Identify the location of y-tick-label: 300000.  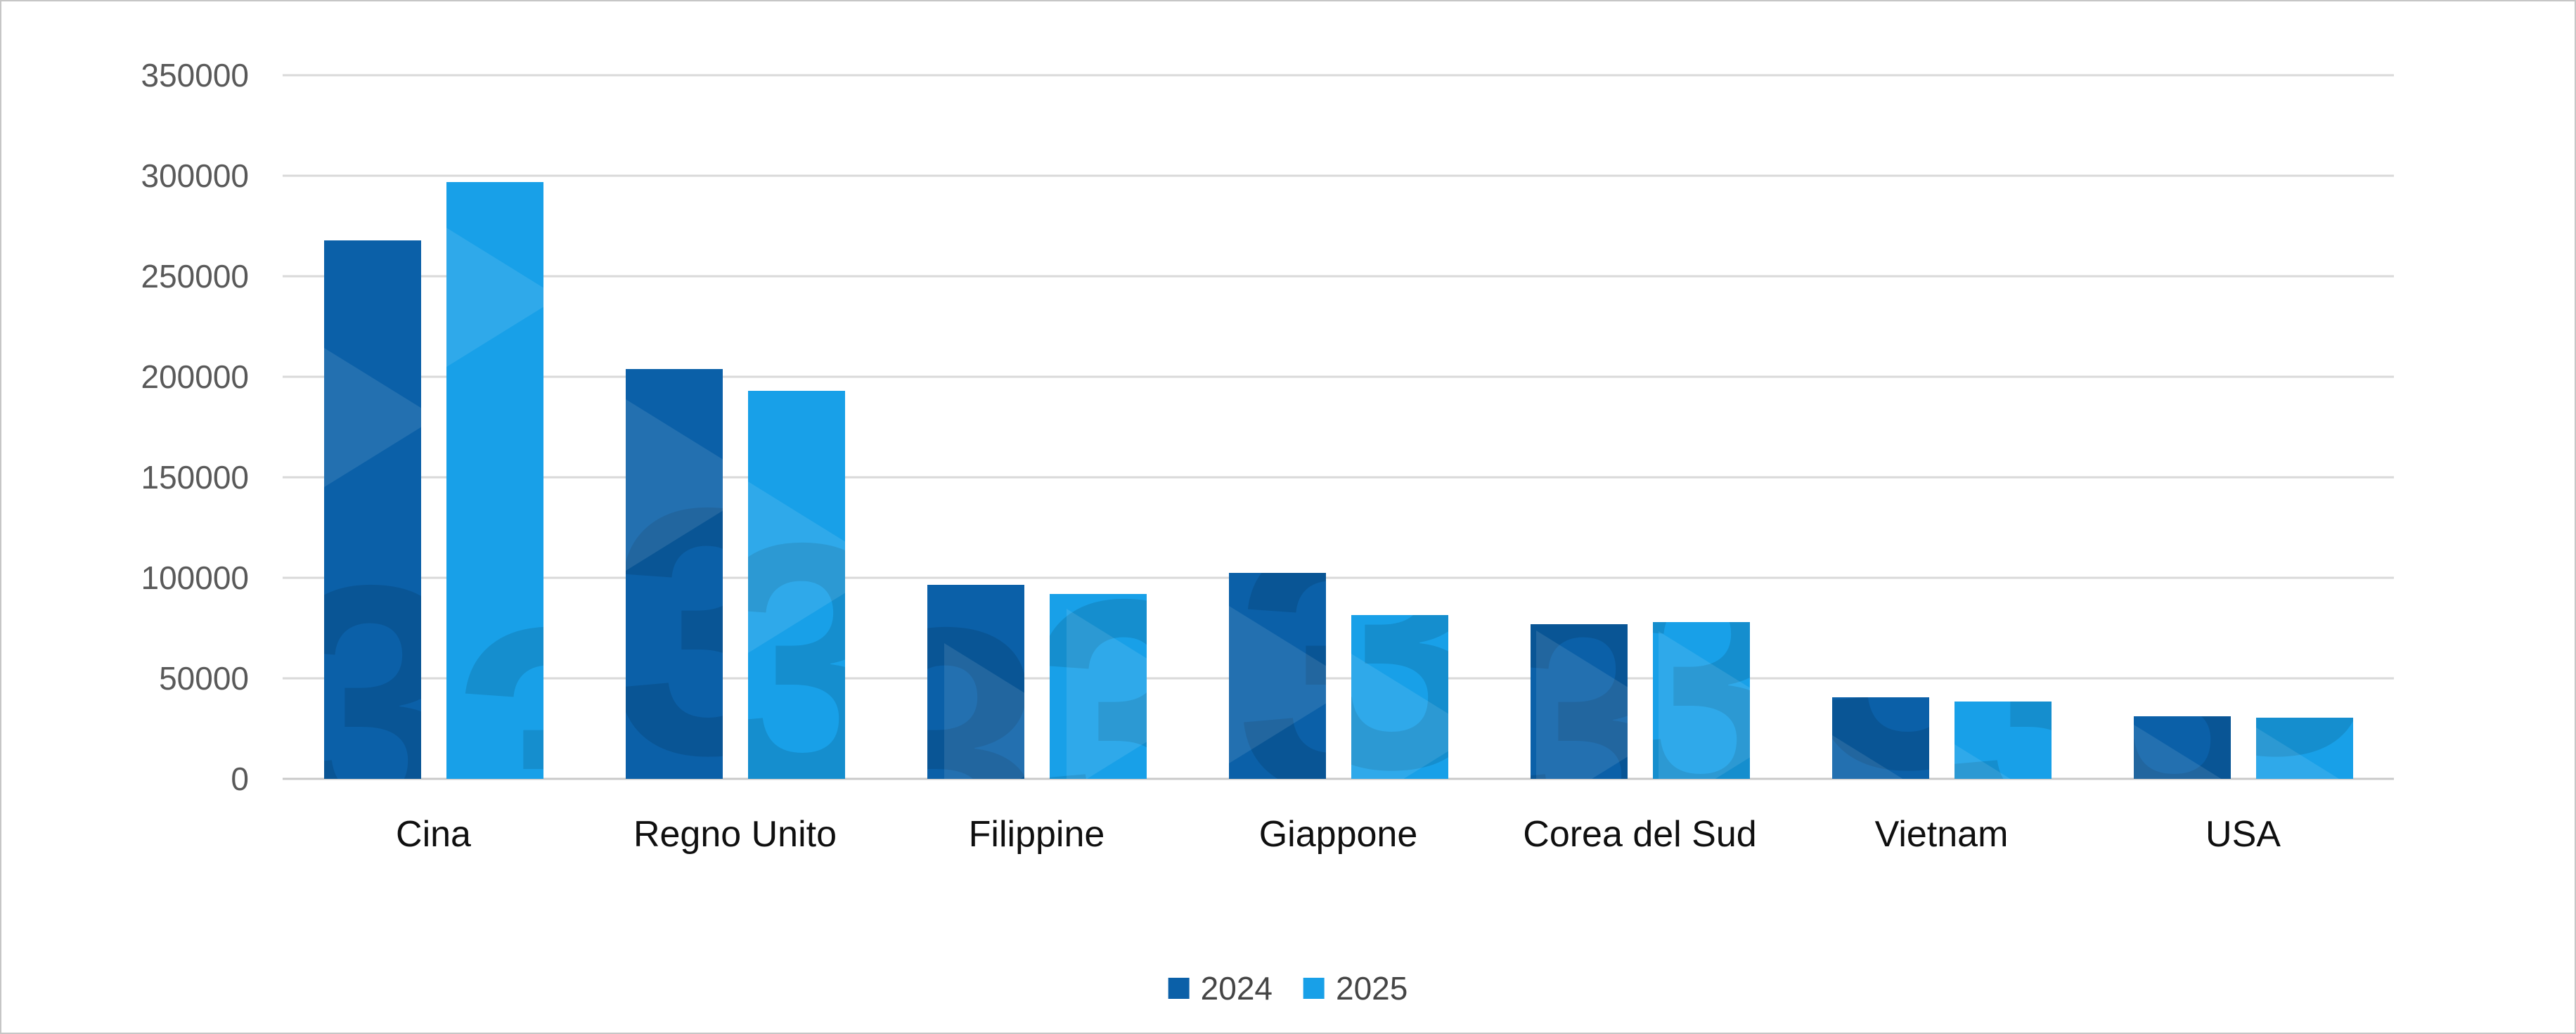
(195, 175).